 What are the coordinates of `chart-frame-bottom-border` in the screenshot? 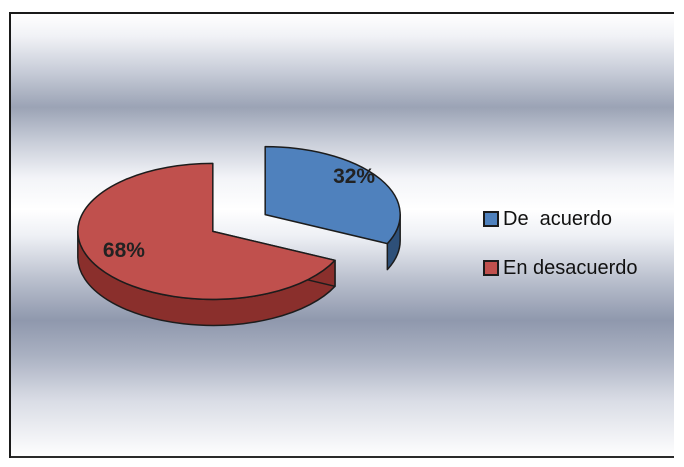 It's located at (342, 457).